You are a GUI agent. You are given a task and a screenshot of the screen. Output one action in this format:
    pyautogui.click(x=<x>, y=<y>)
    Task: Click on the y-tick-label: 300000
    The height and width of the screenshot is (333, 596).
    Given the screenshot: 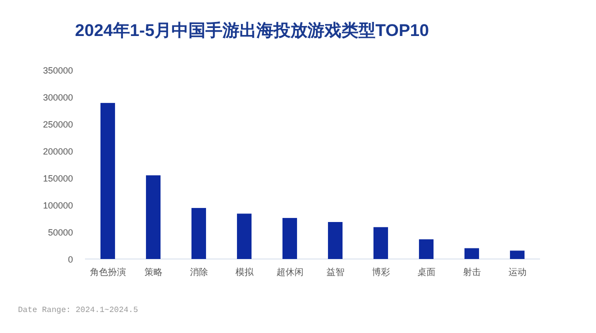 What is the action you would take?
    pyautogui.click(x=57, y=97)
    